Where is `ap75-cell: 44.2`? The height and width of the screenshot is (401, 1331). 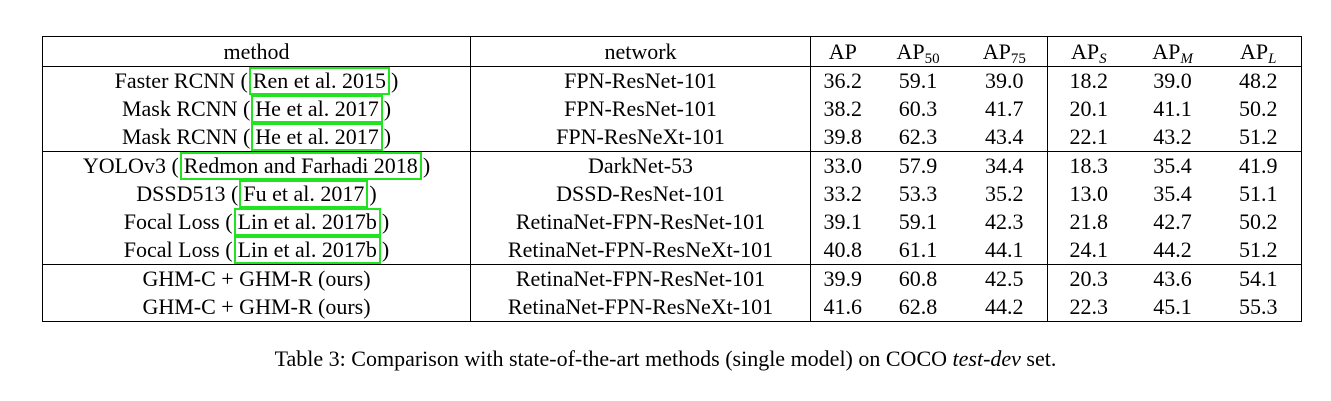 ap75-cell: 44.2 is located at coordinates (1004, 307).